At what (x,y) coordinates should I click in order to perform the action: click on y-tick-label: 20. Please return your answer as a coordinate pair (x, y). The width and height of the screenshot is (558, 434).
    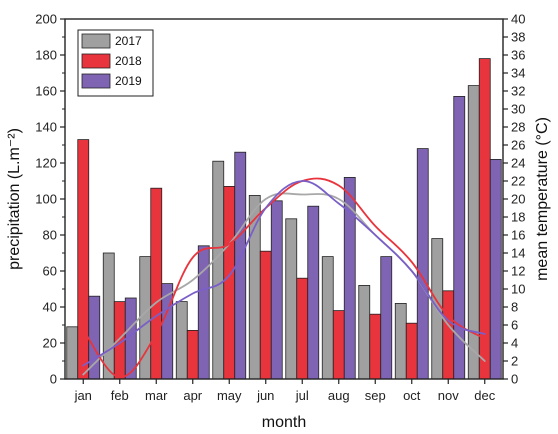
    Looking at the image, I should click on (50, 343).